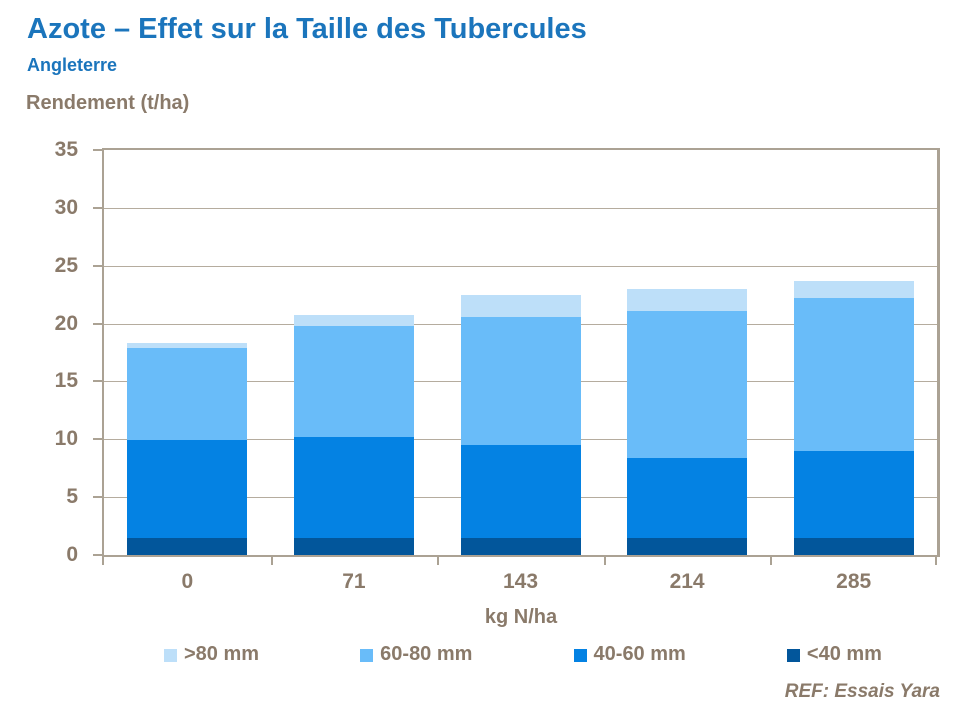 The height and width of the screenshot is (720, 960). What do you see at coordinates (66, 265) in the screenshot?
I see `y-tick-label-25: 25` at bounding box center [66, 265].